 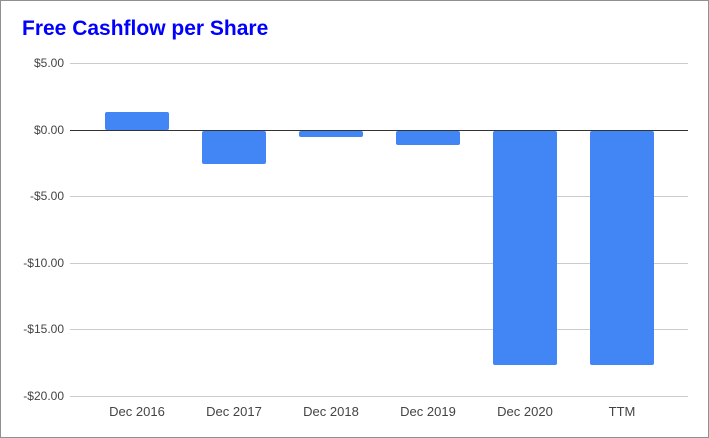 I want to click on bar-dec-2017, so click(x=234, y=147).